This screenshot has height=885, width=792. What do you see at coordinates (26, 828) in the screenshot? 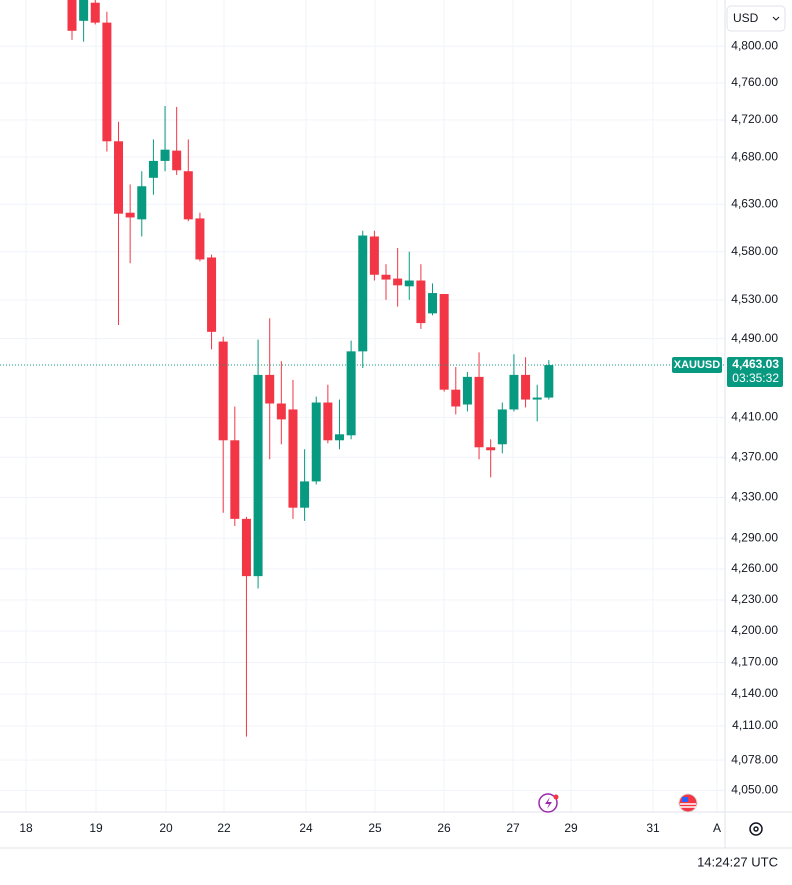
I see `x-tick-label: 18` at bounding box center [26, 828].